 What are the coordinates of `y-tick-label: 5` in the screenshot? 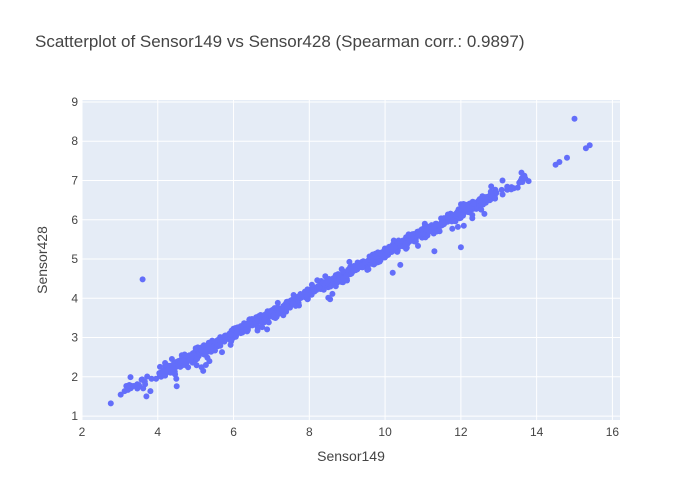 It's located at (74, 259).